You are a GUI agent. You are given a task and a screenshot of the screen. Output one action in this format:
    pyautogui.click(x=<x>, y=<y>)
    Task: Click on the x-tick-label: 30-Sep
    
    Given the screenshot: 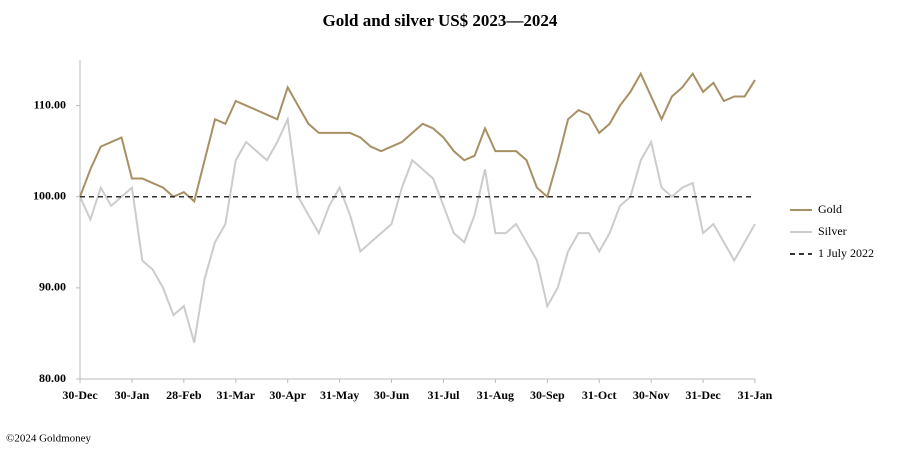 What is the action you would take?
    pyautogui.click(x=547, y=395)
    